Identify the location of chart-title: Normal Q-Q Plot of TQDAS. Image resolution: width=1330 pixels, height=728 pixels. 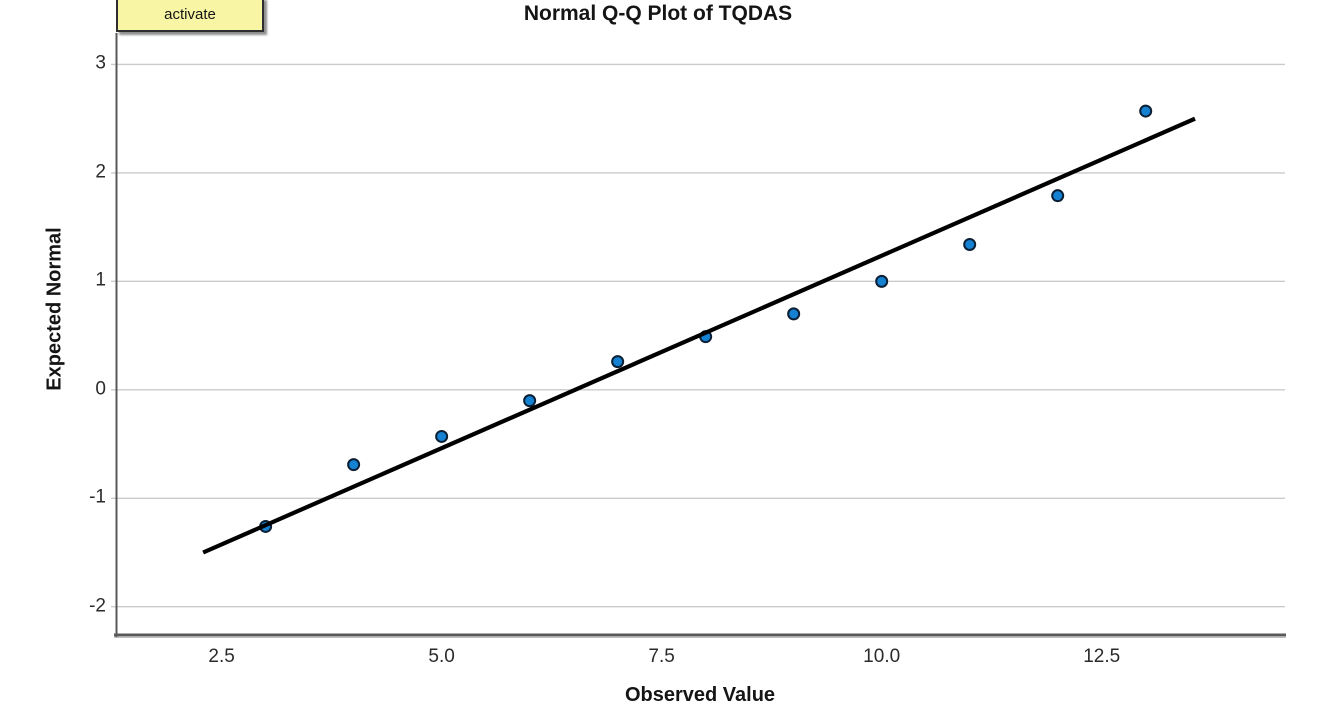
(658, 13).